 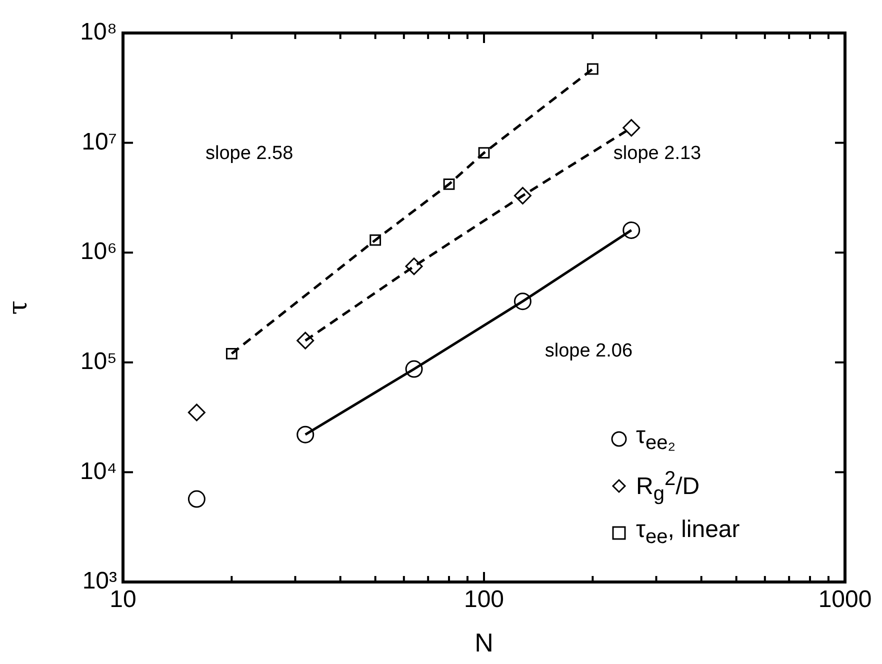 What do you see at coordinates (657, 153) in the screenshot?
I see `annotation: slope 2.13` at bounding box center [657, 153].